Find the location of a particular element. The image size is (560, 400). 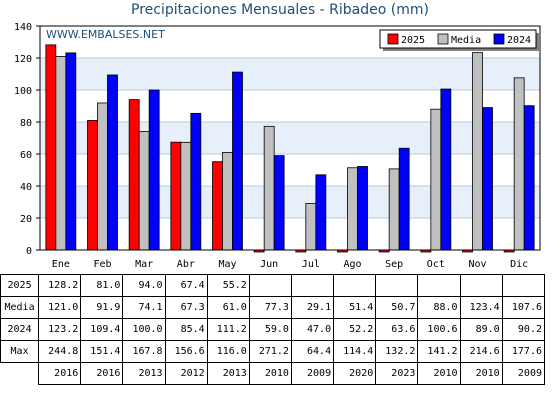

x-tick-label: Abr is located at coordinates (186, 264).